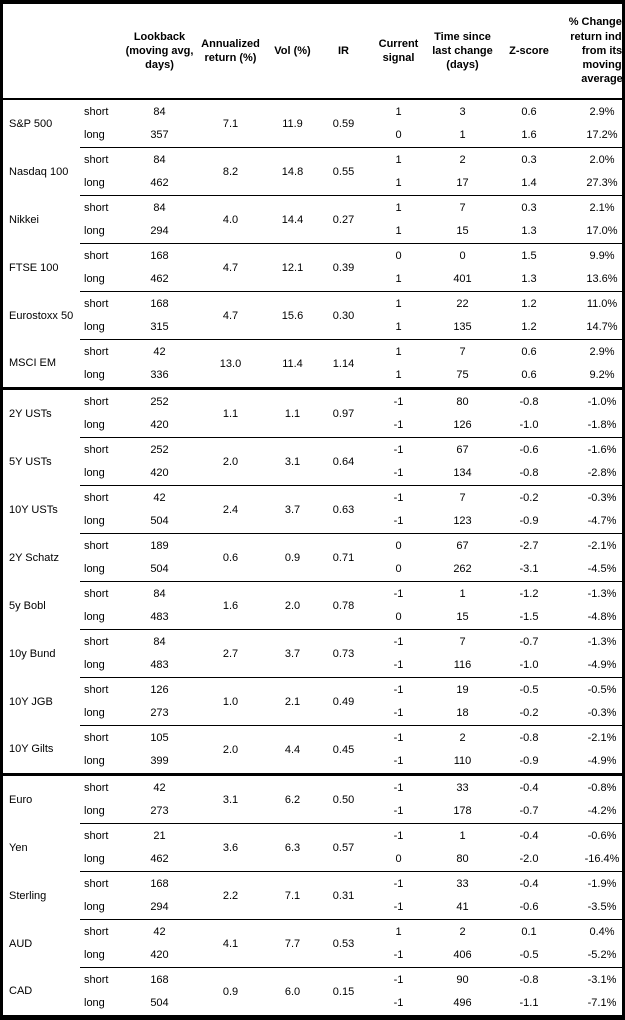 This screenshot has width=625, height=1020. What do you see at coordinates (32, 653) in the screenshot?
I see `asset-name: 10y Bund` at bounding box center [32, 653].